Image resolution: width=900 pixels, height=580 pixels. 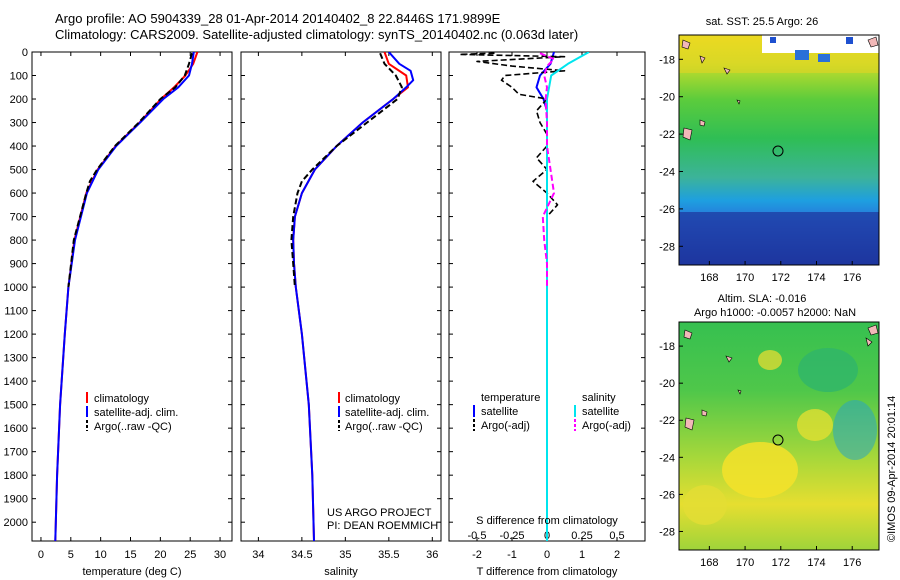 What do you see at coordinates (136, 413) in the screenshot?
I see `legend-satellite-label: satellite-adj. clim.` at bounding box center [136, 413].